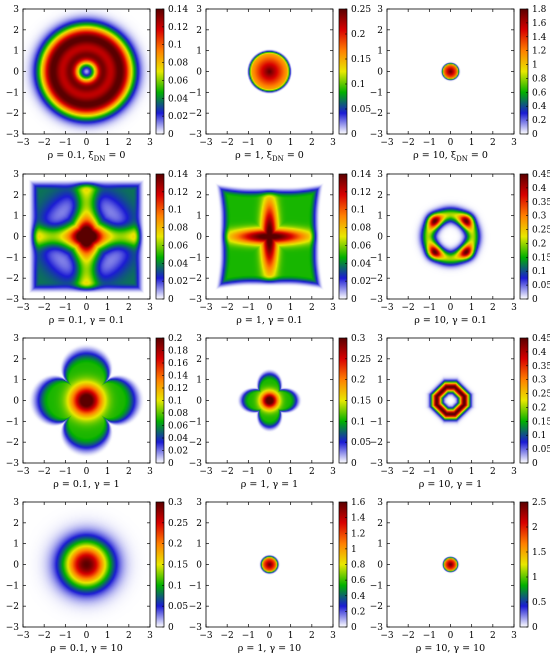 This screenshot has width=550, height=659. I want to click on colorbar-tick-label: 0.12, so click(178, 193).